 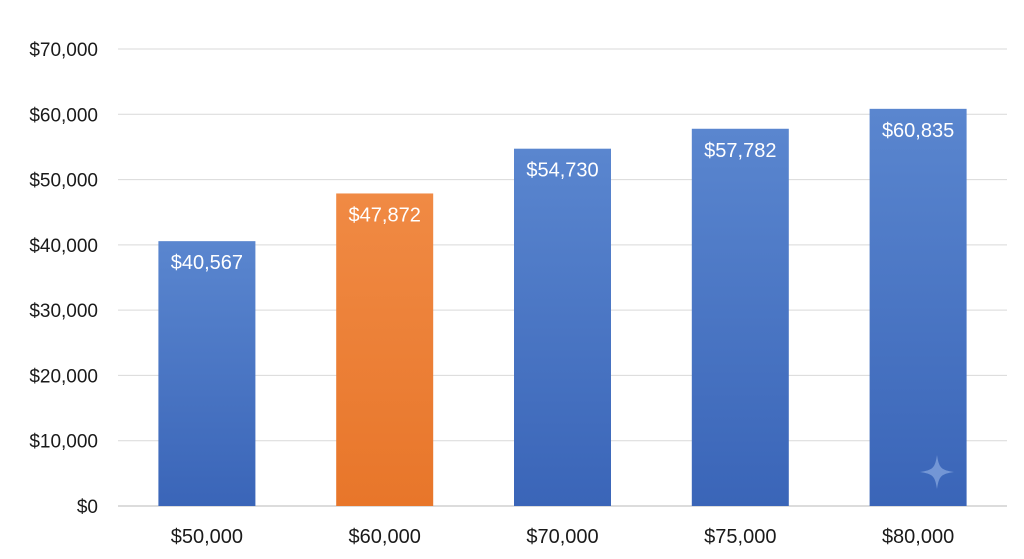 I want to click on x-tick-label: $80,000, so click(x=918, y=537).